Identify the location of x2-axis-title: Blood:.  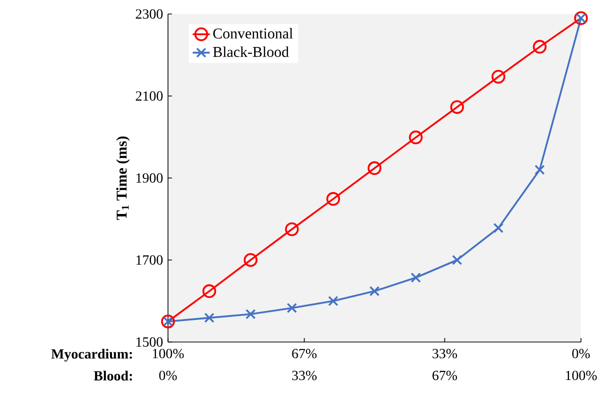
(113, 375).